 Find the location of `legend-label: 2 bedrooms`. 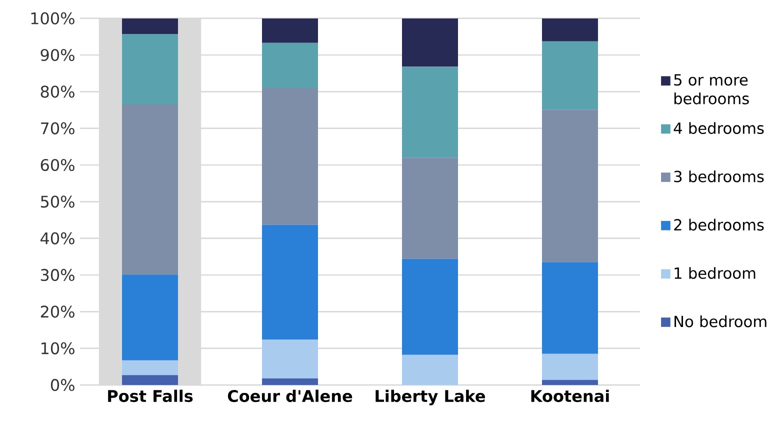

legend-label: 2 bedrooms is located at coordinates (719, 224).